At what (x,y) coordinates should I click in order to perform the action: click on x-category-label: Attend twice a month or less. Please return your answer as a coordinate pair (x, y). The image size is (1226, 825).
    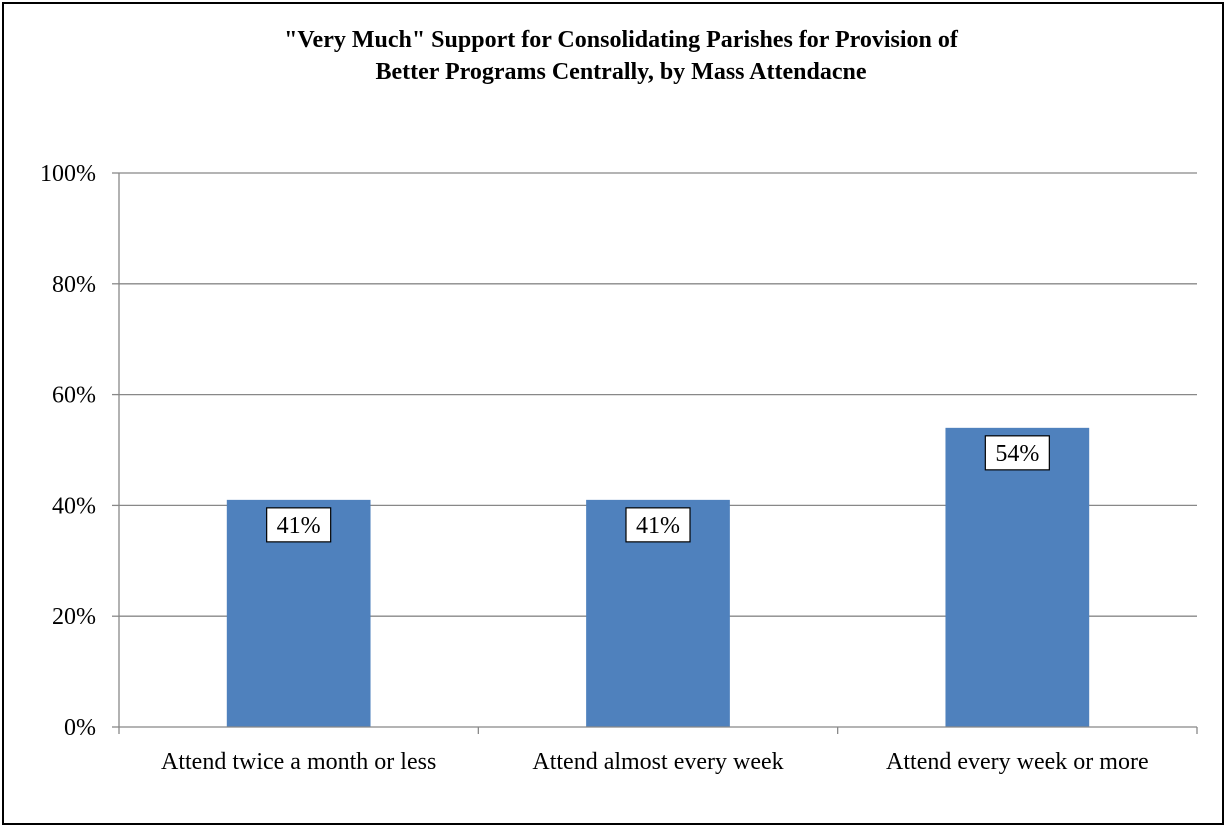
    Looking at the image, I should click on (298, 762).